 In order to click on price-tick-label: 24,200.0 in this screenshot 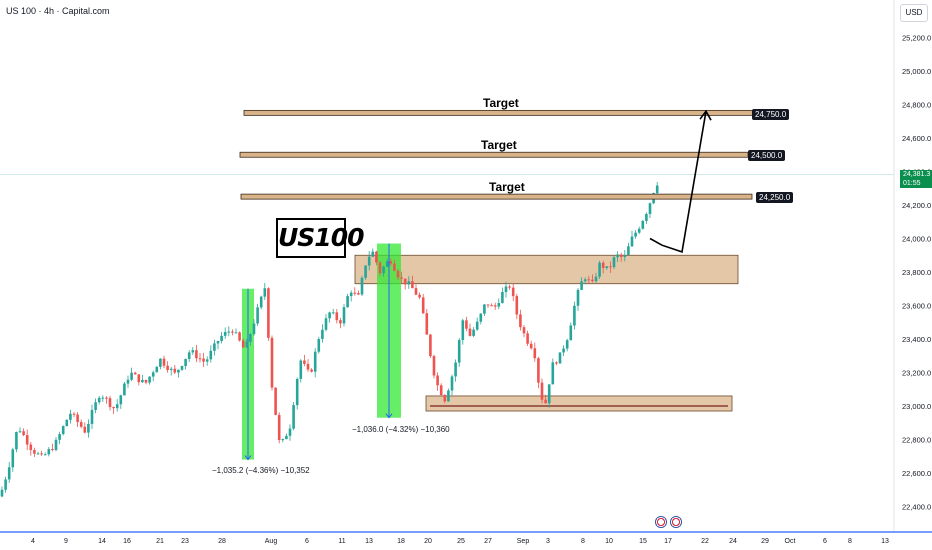, I will do `click(916, 205)`.